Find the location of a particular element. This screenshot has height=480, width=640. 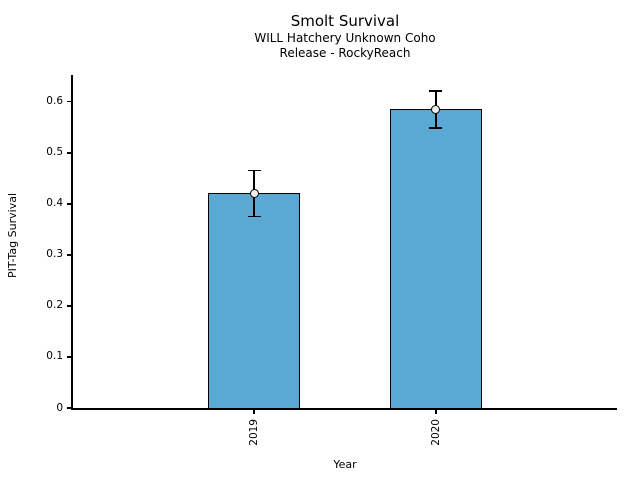

y-axis-spine is located at coordinates (72, 241).